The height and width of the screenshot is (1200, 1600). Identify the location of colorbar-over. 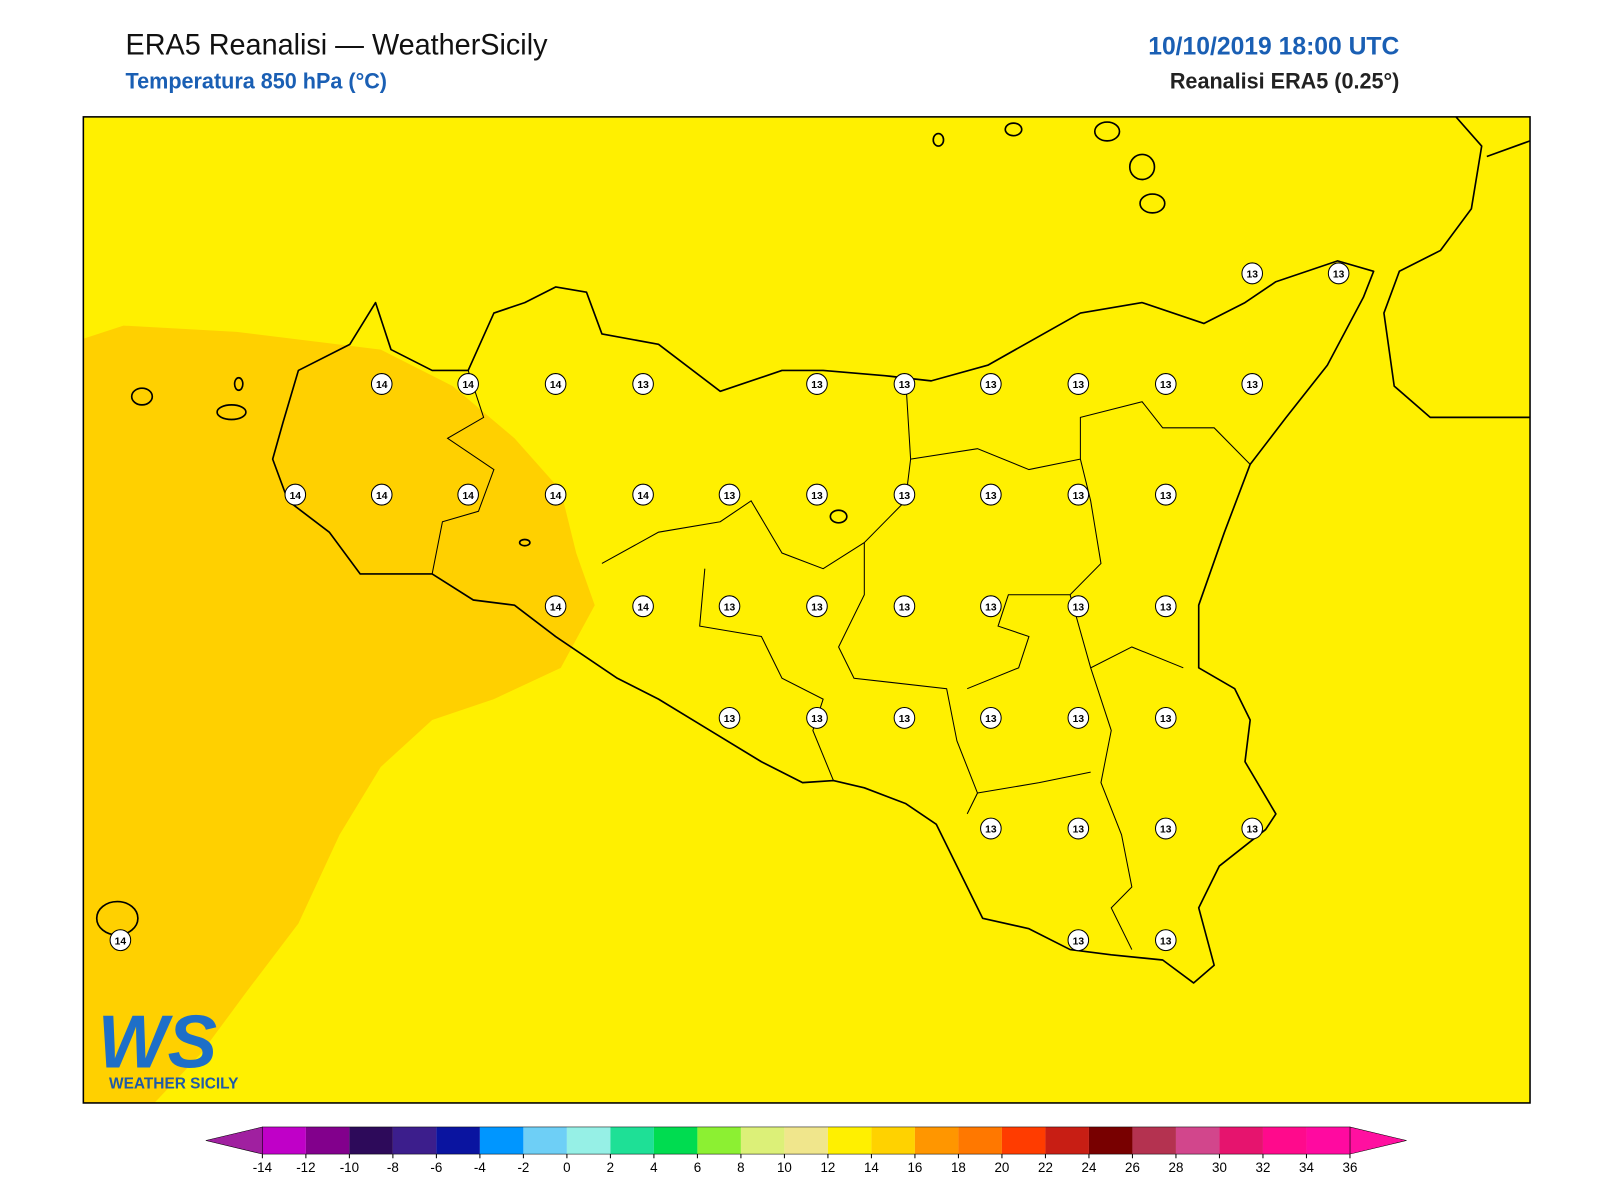
(1378, 1140).